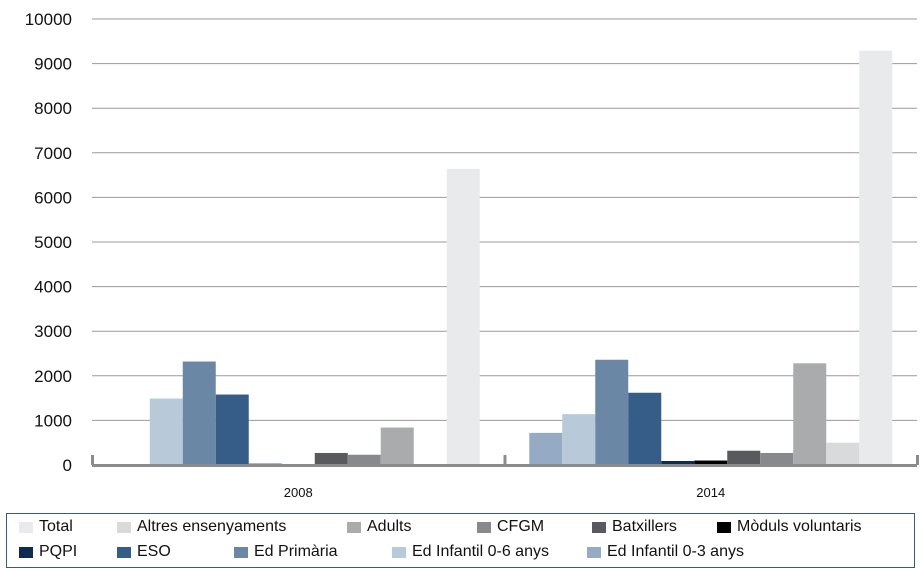 The image size is (922, 570). Describe the element at coordinates (48, 19) in the screenshot. I see `y-tick-label: 10000` at that location.